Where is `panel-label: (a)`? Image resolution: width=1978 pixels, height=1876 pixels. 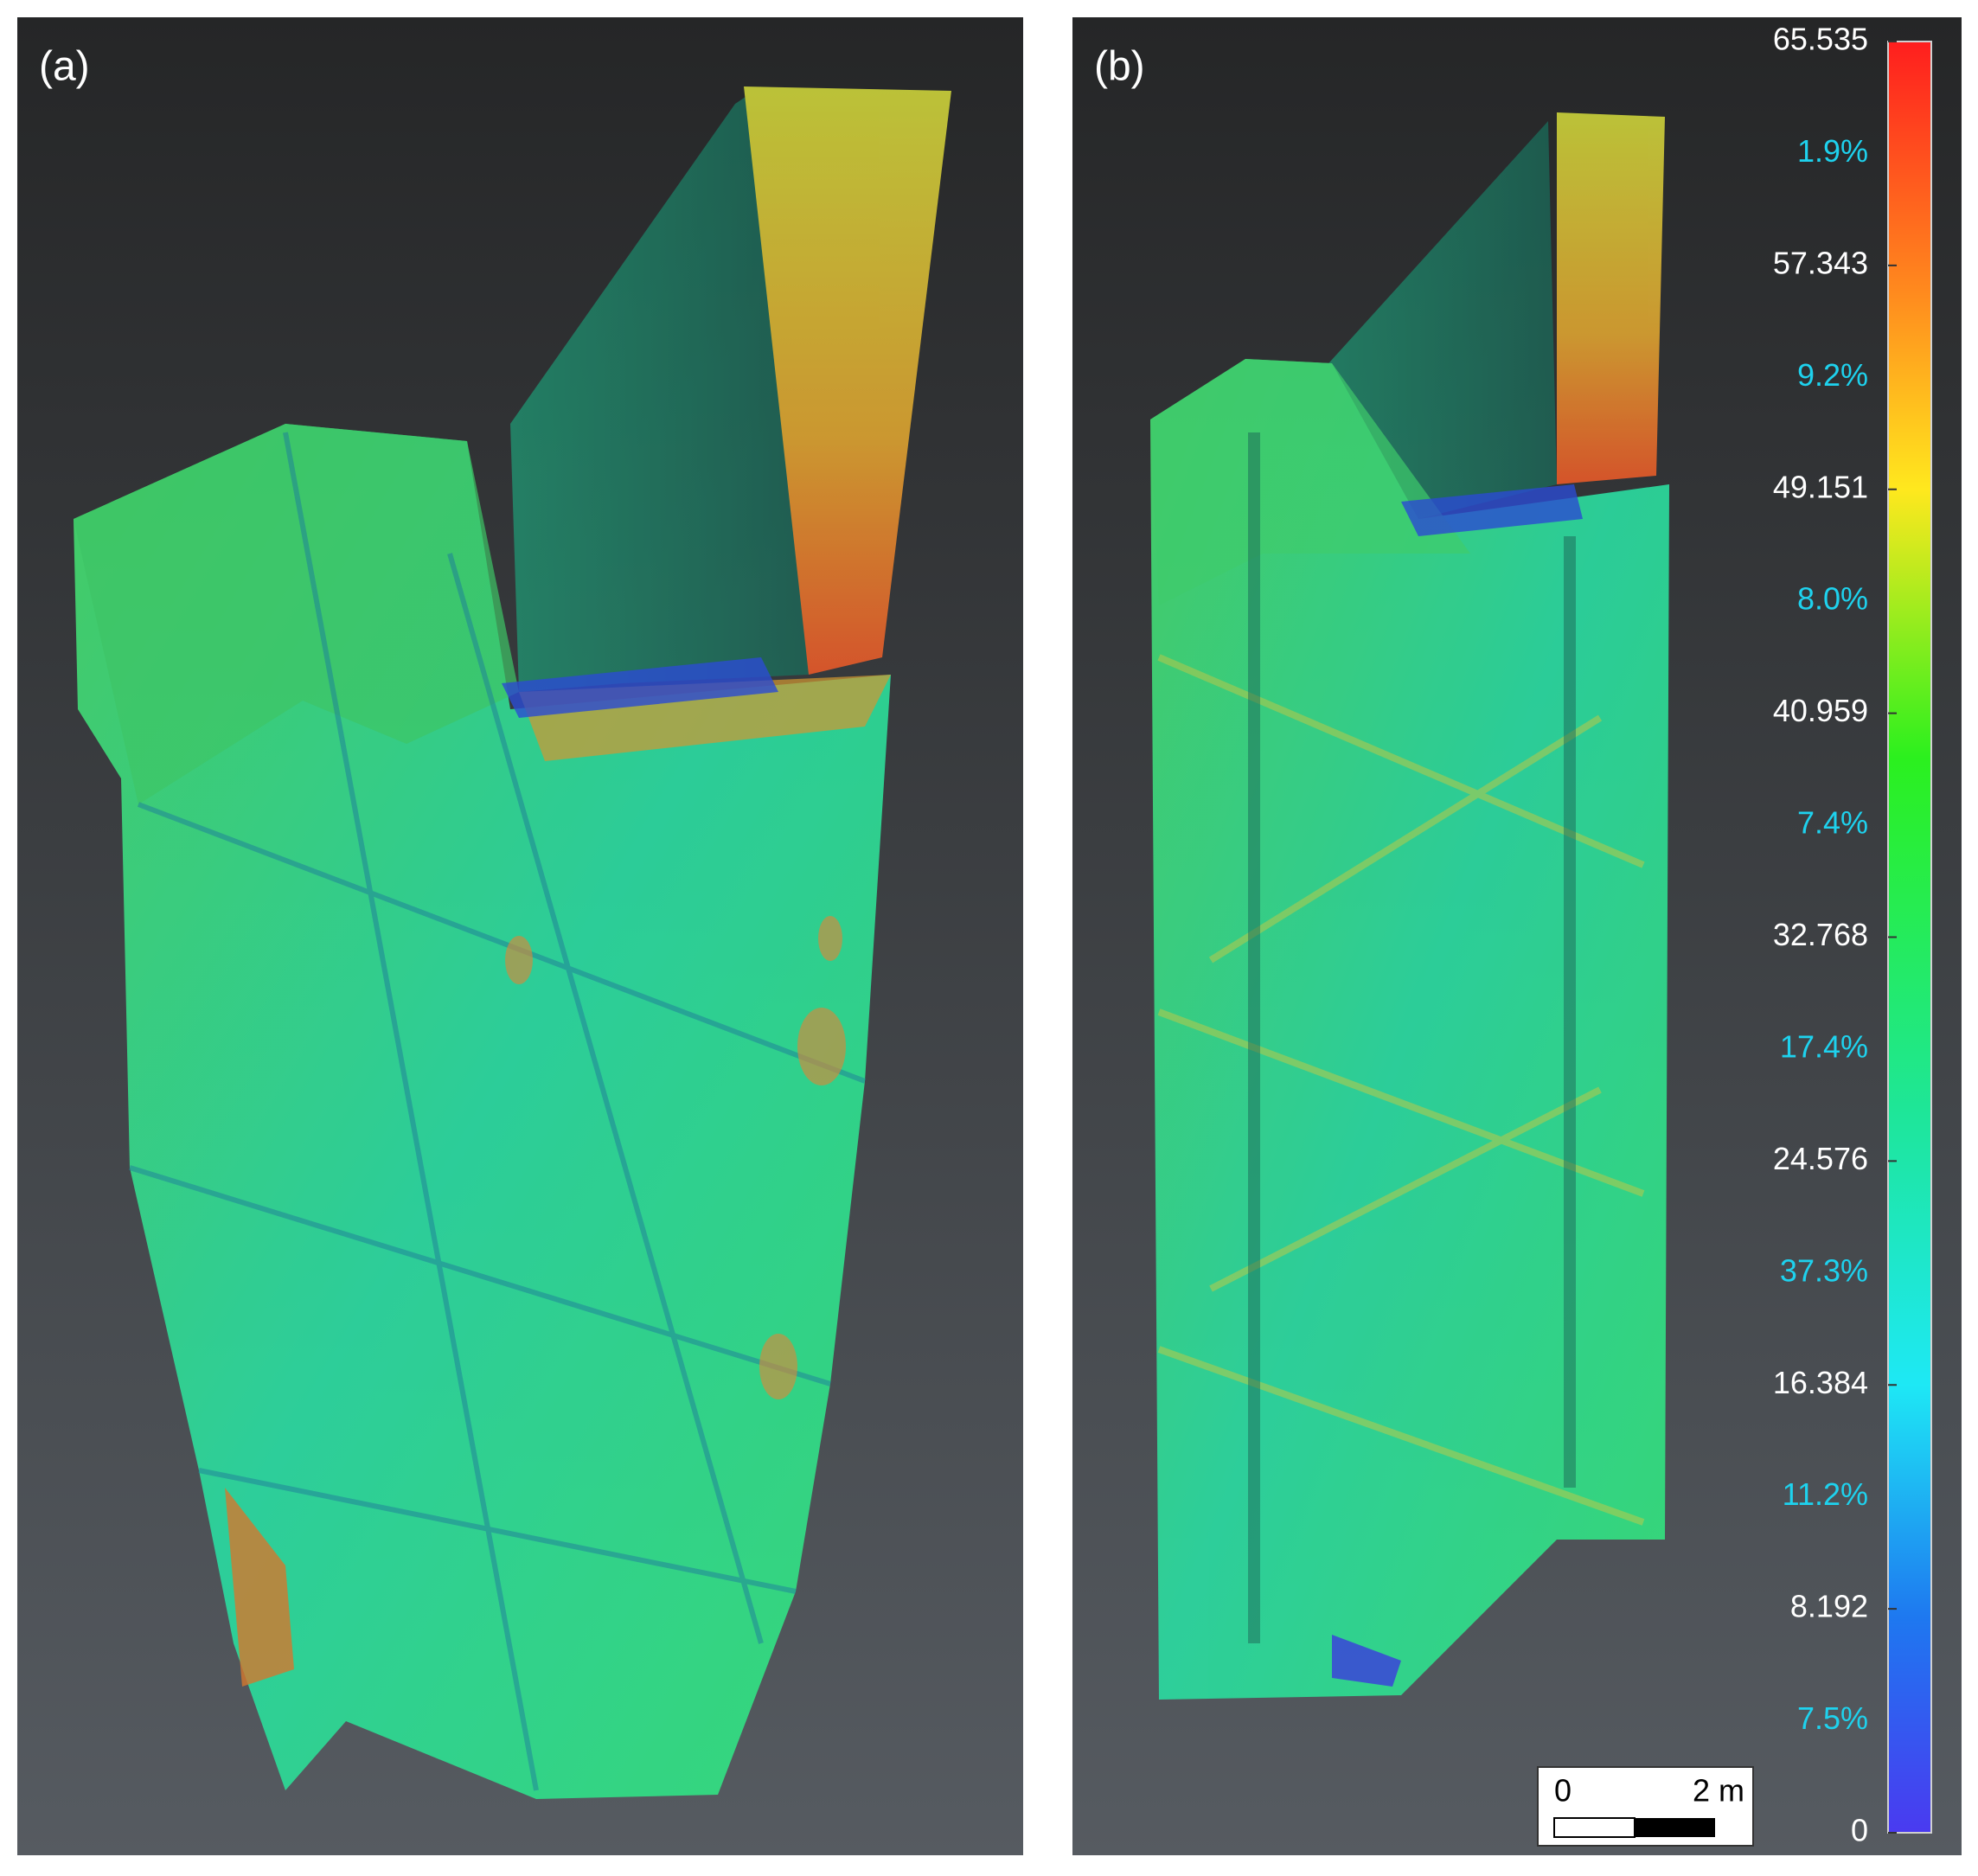
panel-label: (a) is located at coordinates (65, 67).